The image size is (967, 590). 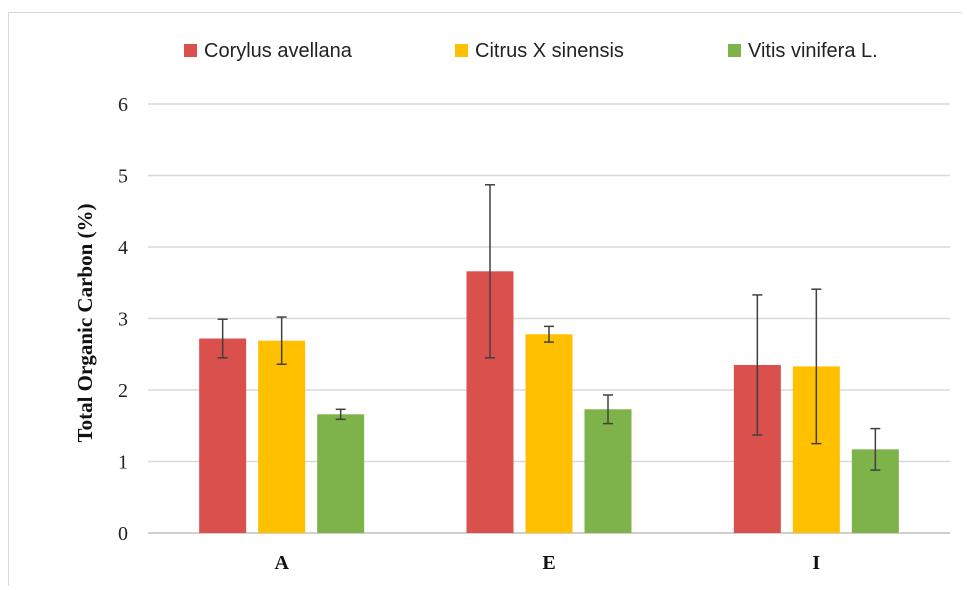 What do you see at coordinates (281, 563) in the screenshot?
I see `x-tick-label-A: A` at bounding box center [281, 563].